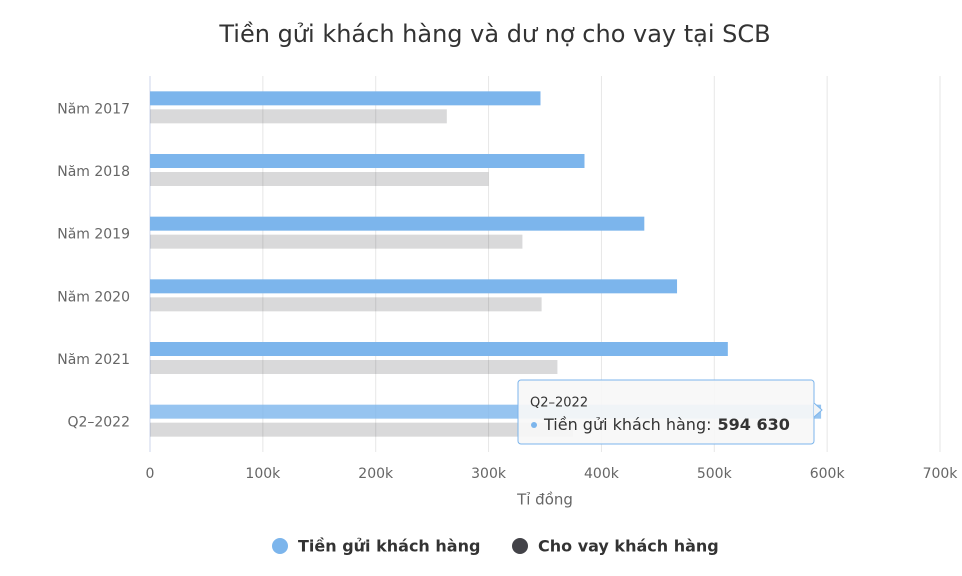 The image size is (962, 576). Describe the element at coordinates (93, 109) in the screenshot. I see `y-tick-label: Năm 2017` at that location.